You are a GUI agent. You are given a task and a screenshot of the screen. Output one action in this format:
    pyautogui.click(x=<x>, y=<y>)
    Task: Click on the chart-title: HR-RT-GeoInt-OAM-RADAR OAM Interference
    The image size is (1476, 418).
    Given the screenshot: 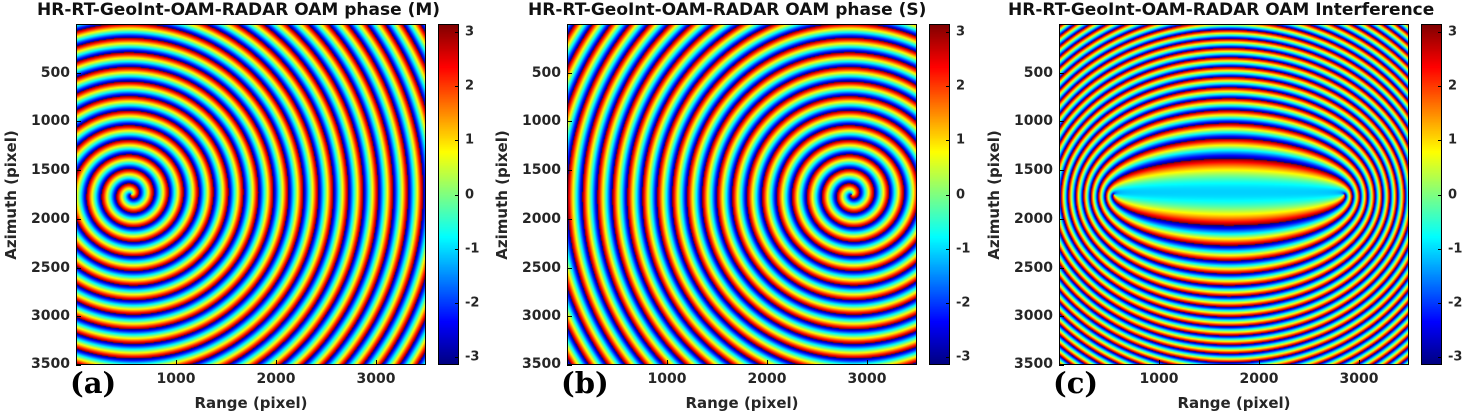 What is the action you would take?
    pyautogui.click(x=1221, y=10)
    